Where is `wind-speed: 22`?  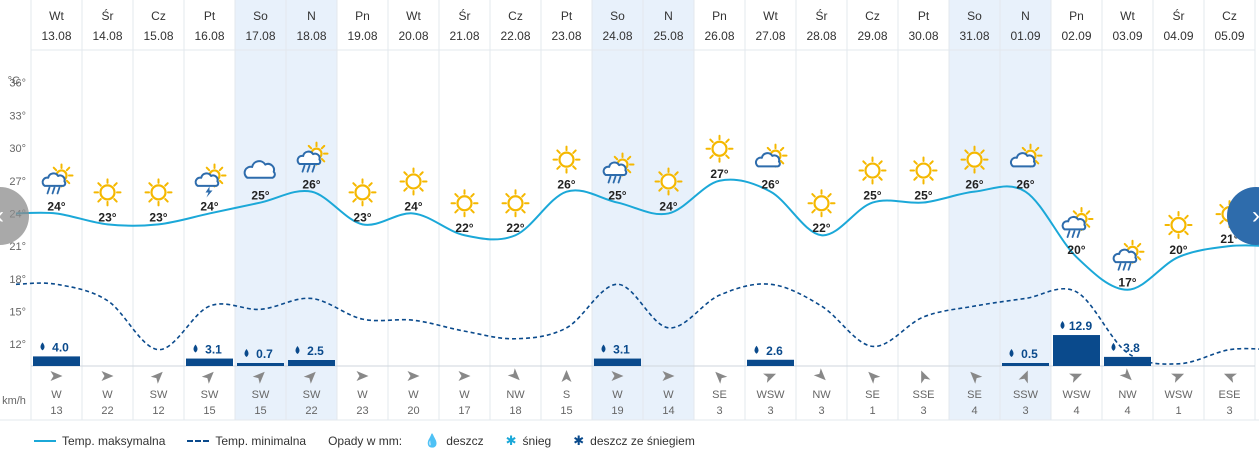 wind-speed: 22 is located at coordinates (107, 411).